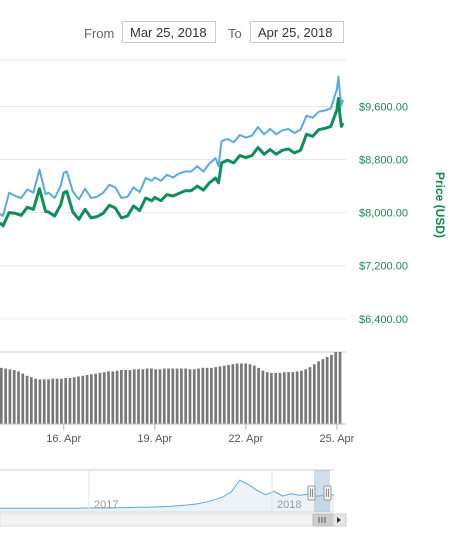 The width and height of the screenshot is (461, 538). I want to click on navigator-area, so click(167, 496).